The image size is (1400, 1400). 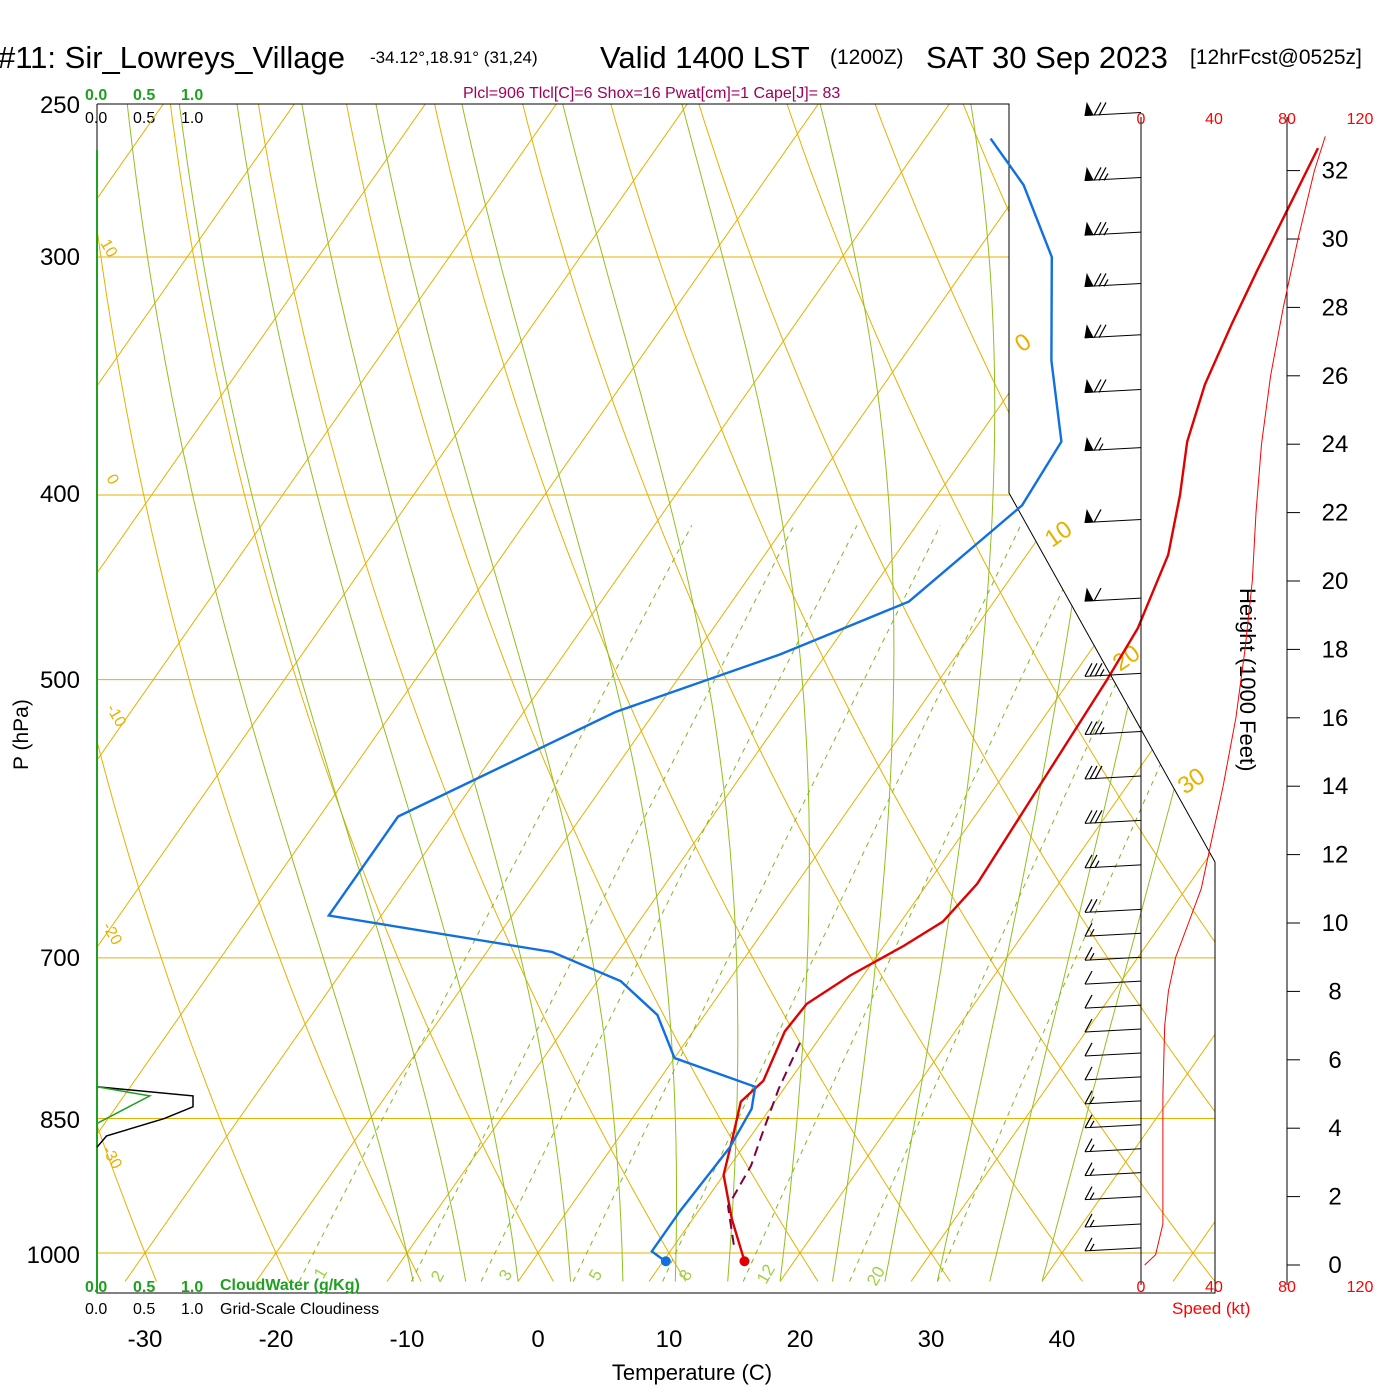 I want to click on cloudiness-tick: 0.5, so click(x=144, y=118).